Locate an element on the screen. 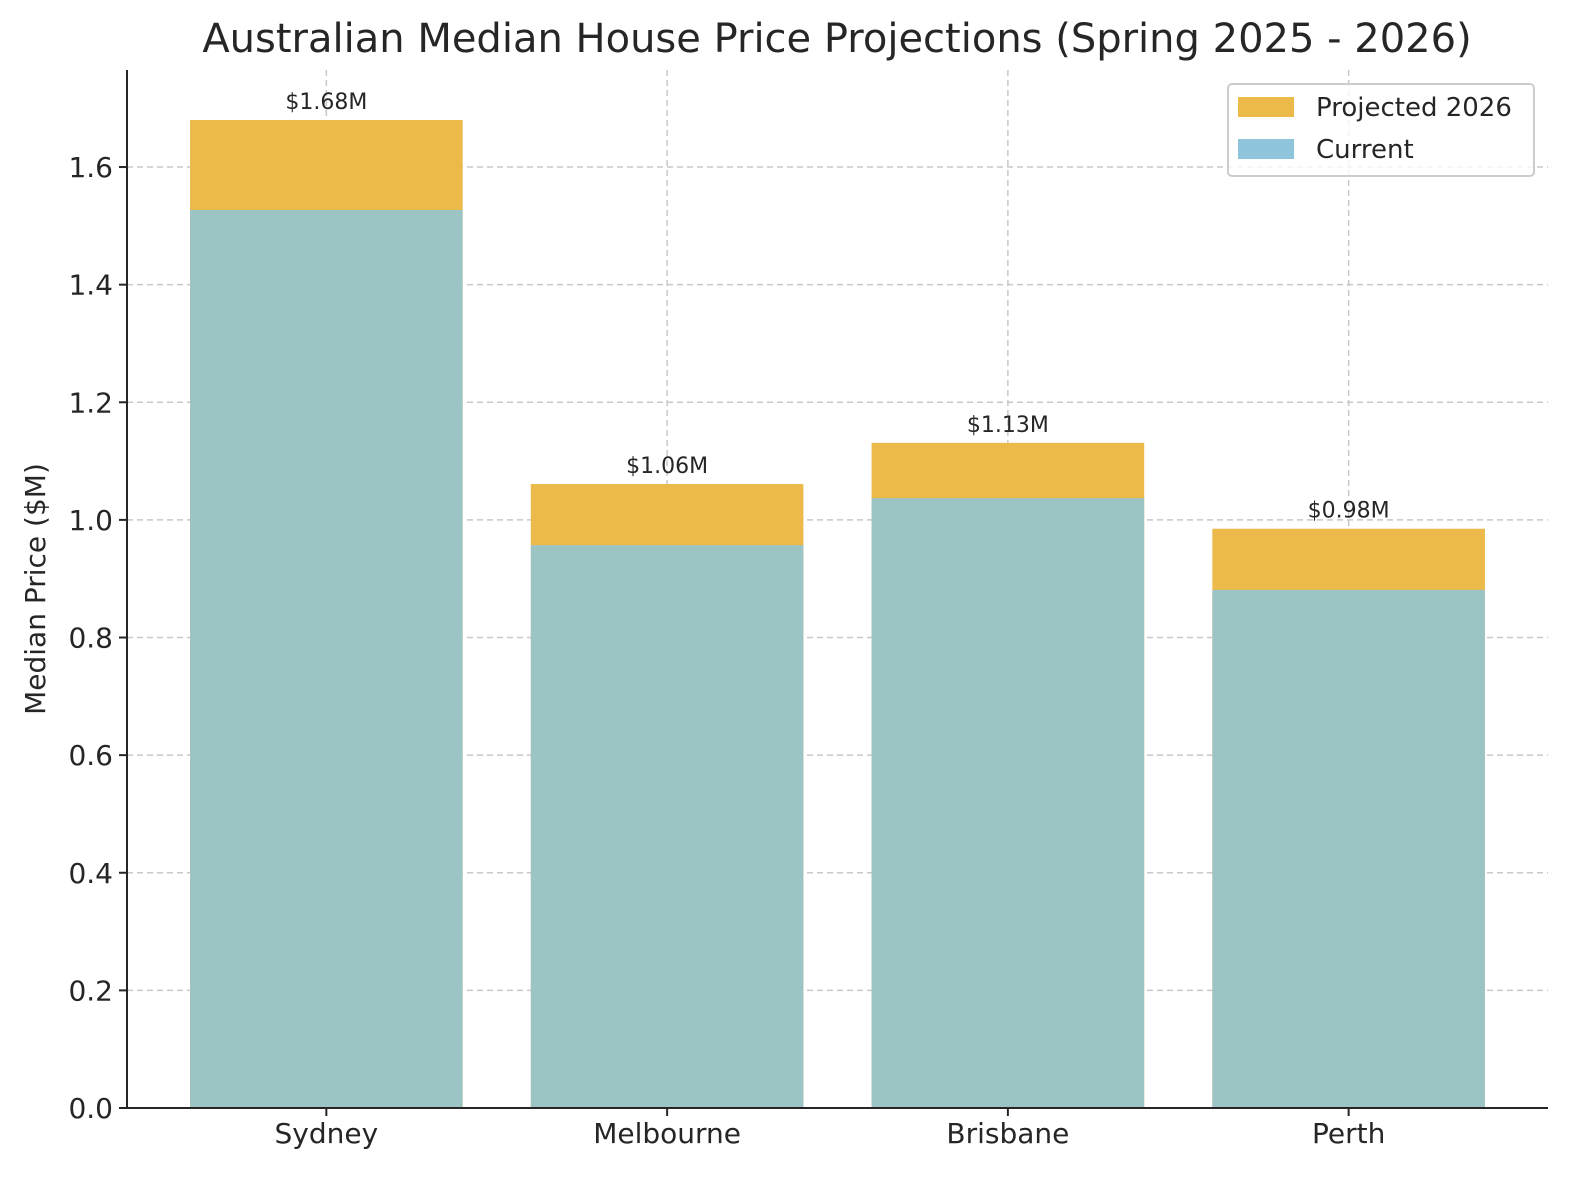  y-tick-label: 0.2 is located at coordinates (90, 990).